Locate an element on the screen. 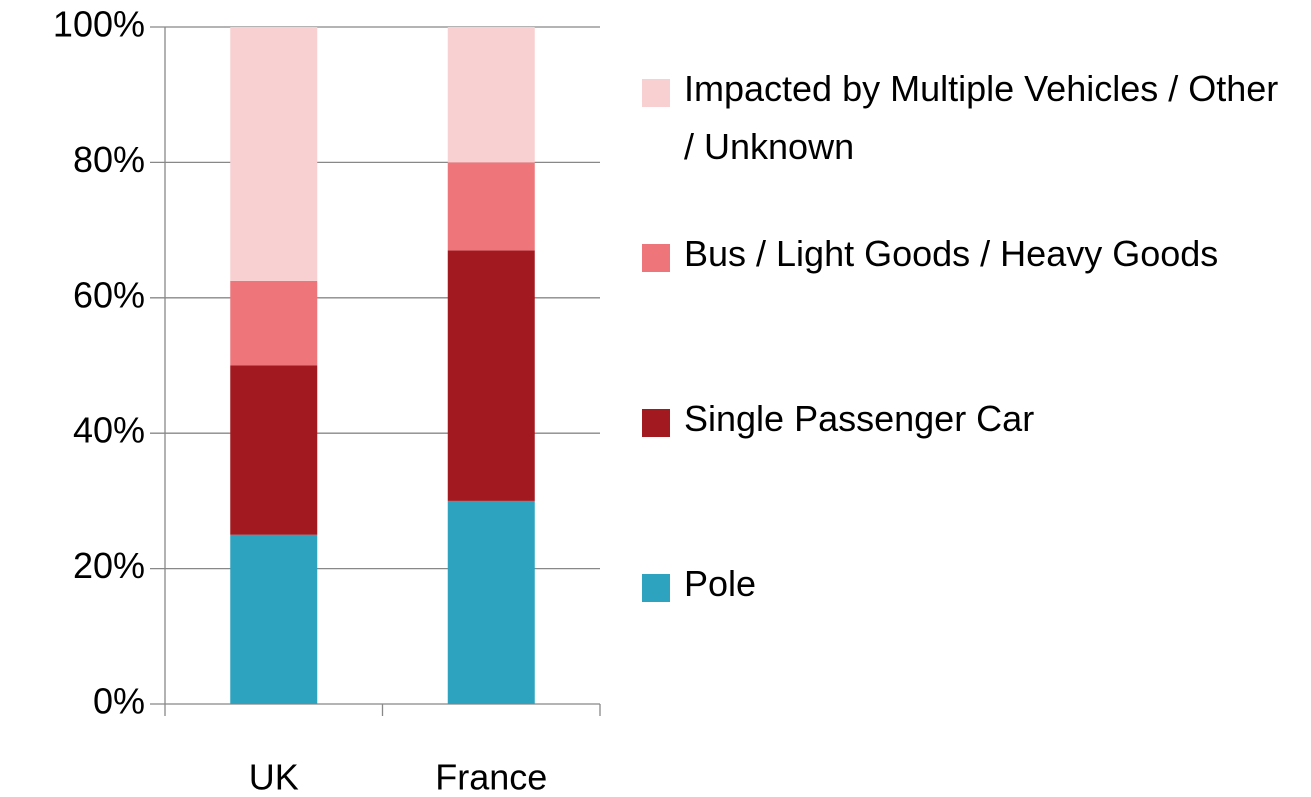 The height and width of the screenshot is (797, 1311). legend-label: Pole is located at coordinates (720, 583).